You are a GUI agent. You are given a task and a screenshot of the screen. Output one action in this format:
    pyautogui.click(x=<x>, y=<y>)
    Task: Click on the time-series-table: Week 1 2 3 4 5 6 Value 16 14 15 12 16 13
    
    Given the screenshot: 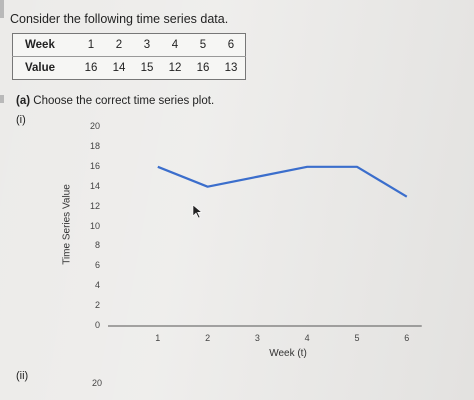 What is the action you would take?
    pyautogui.click(x=129, y=56)
    